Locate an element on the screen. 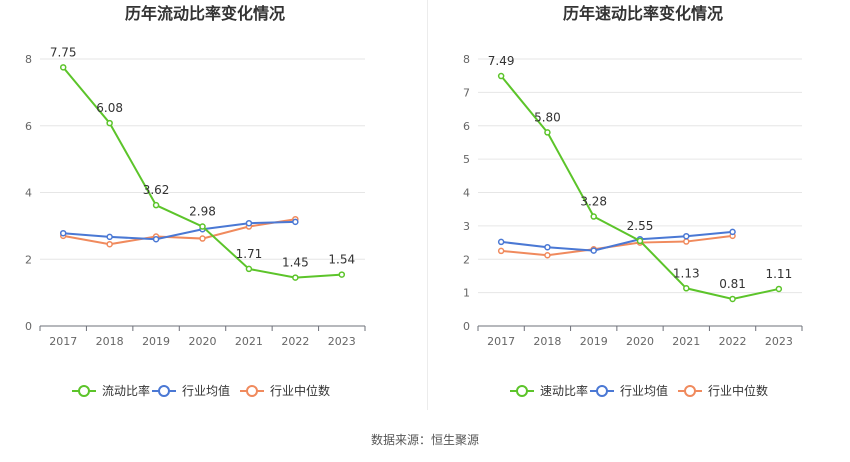  data-source-note: 数据来源：恒生聚源 is located at coordinates (424, 440).